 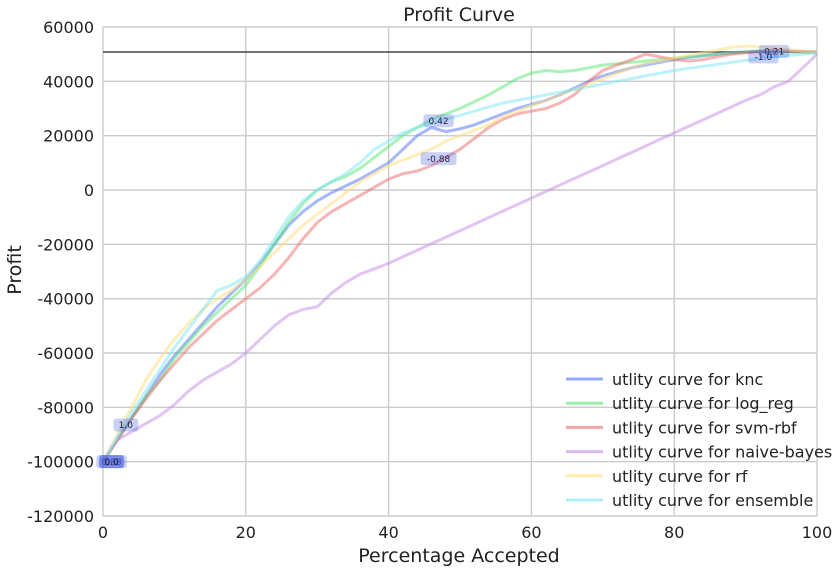 What do you see at coordinates (68, 81) in the screenshot?
I see `y-tick-label: 40000` at bounding box center [68, 81].